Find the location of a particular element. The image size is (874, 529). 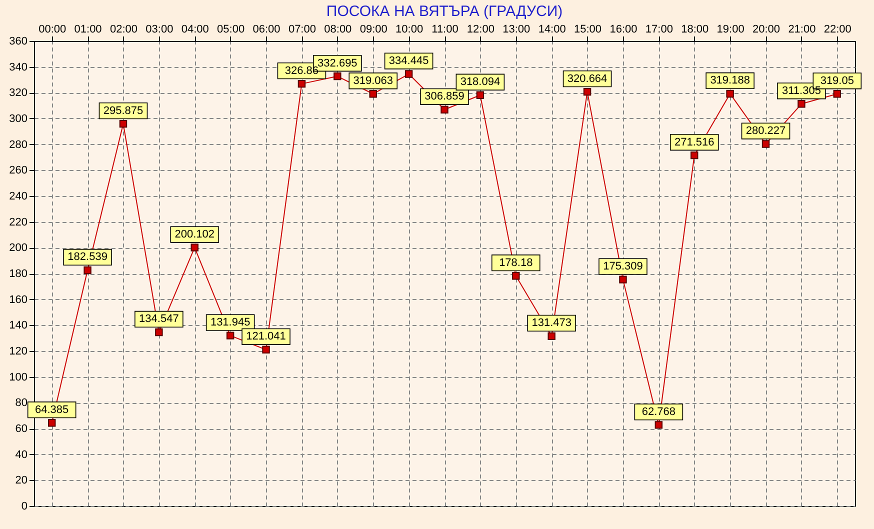

x-tick-label: 00:00 is located at coordinates (52, 30).